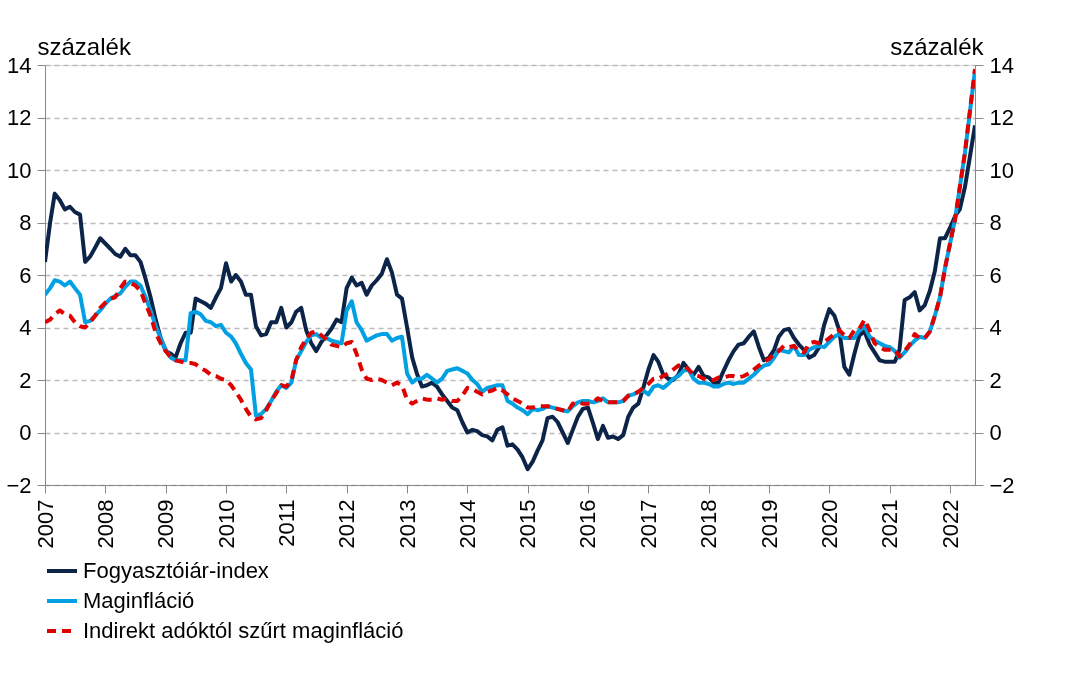 Image resolution: width=1067 pixels, height=686 pixels. I want to click on x-tick-label: 2014, so click(467, 524).